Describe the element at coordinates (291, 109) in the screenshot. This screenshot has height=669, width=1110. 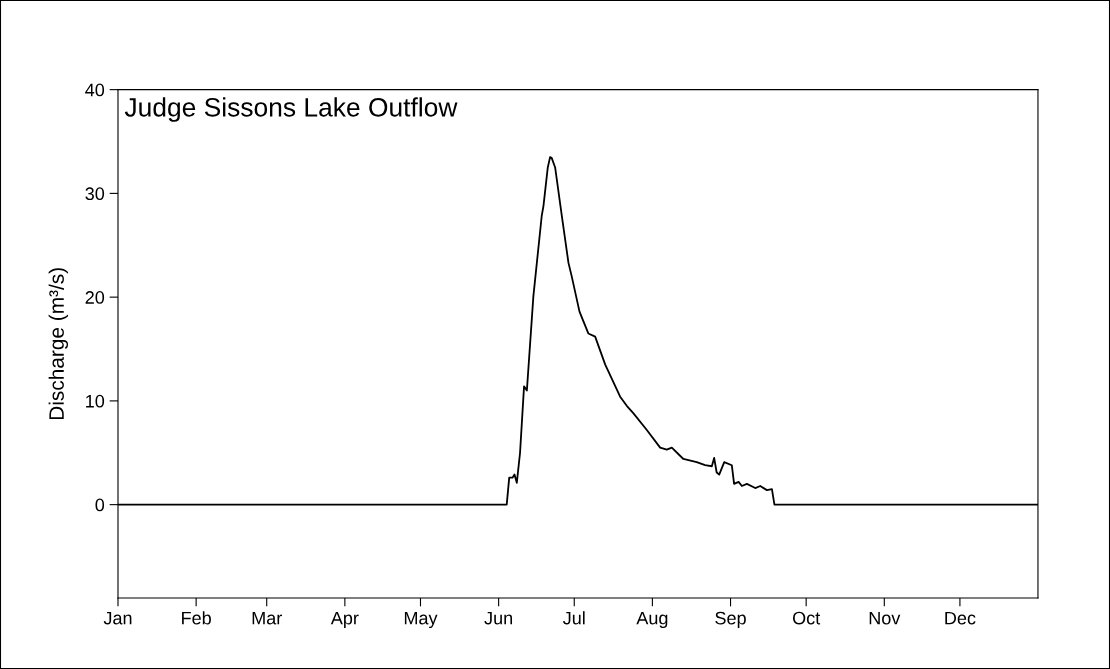
I see `chart-title: Judge Sissons Lake Outflow` at that location.